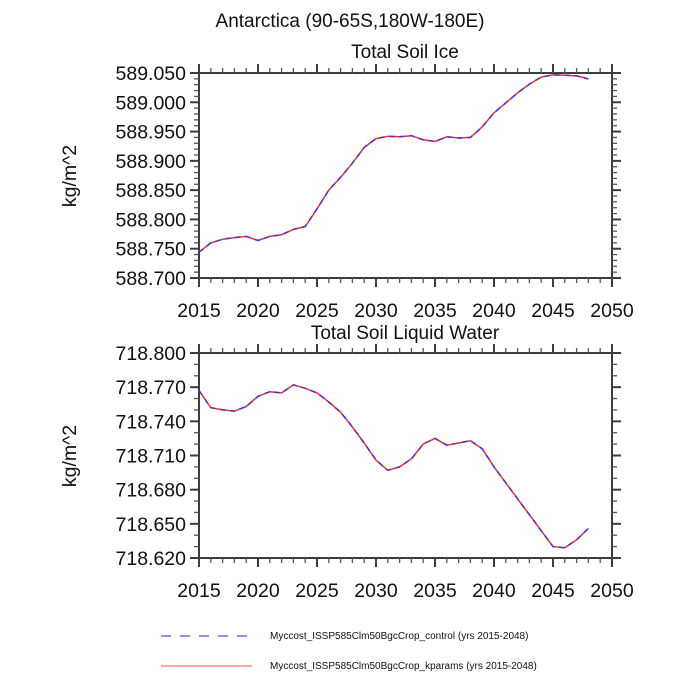 The image size is (700, 700). I want to click on y-tick-label: 589.000, so click(151, 103).